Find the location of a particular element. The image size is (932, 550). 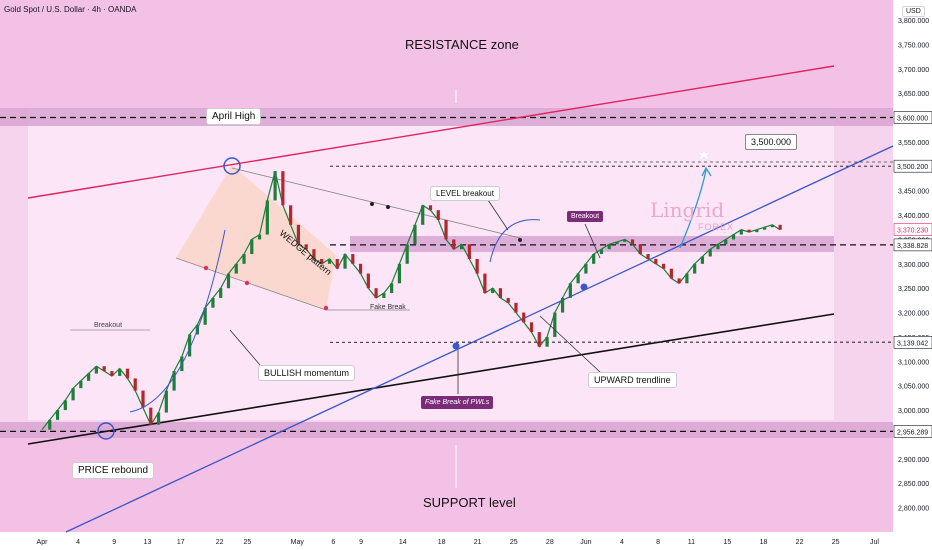

breakout-dot is located at coordinates (520, 240).